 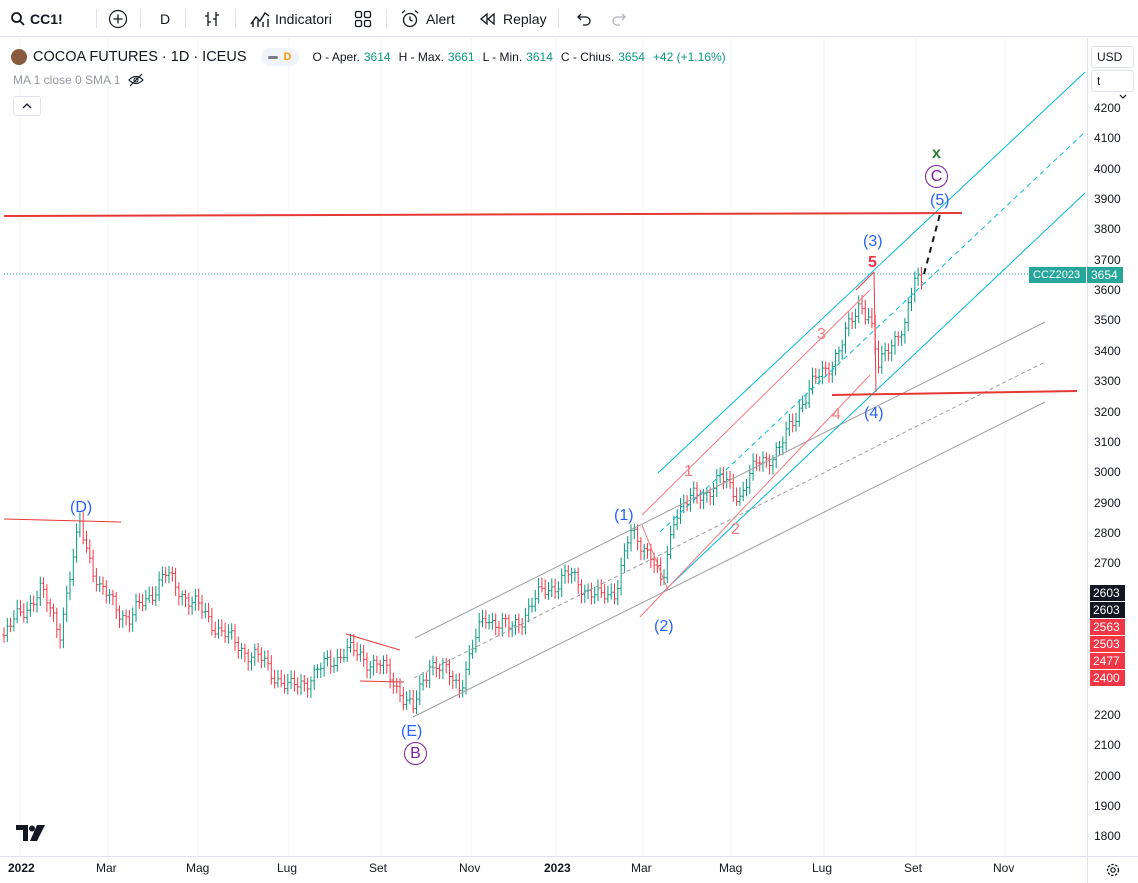 I want to click on tradingview-logo, so click(x=31, y=835).